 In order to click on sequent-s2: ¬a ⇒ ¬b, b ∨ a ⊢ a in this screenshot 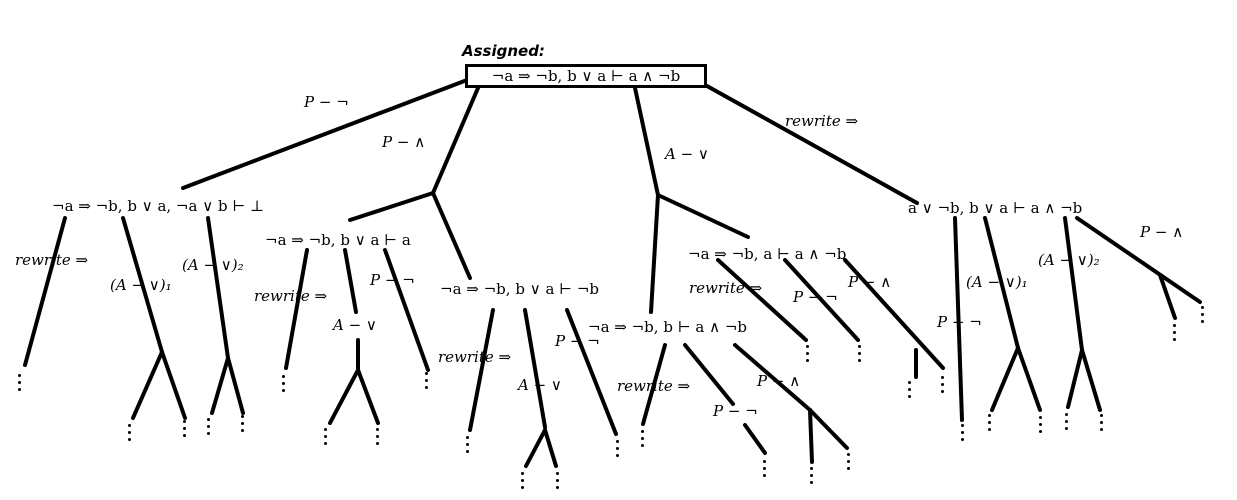, I will do `click(338, 240)`.